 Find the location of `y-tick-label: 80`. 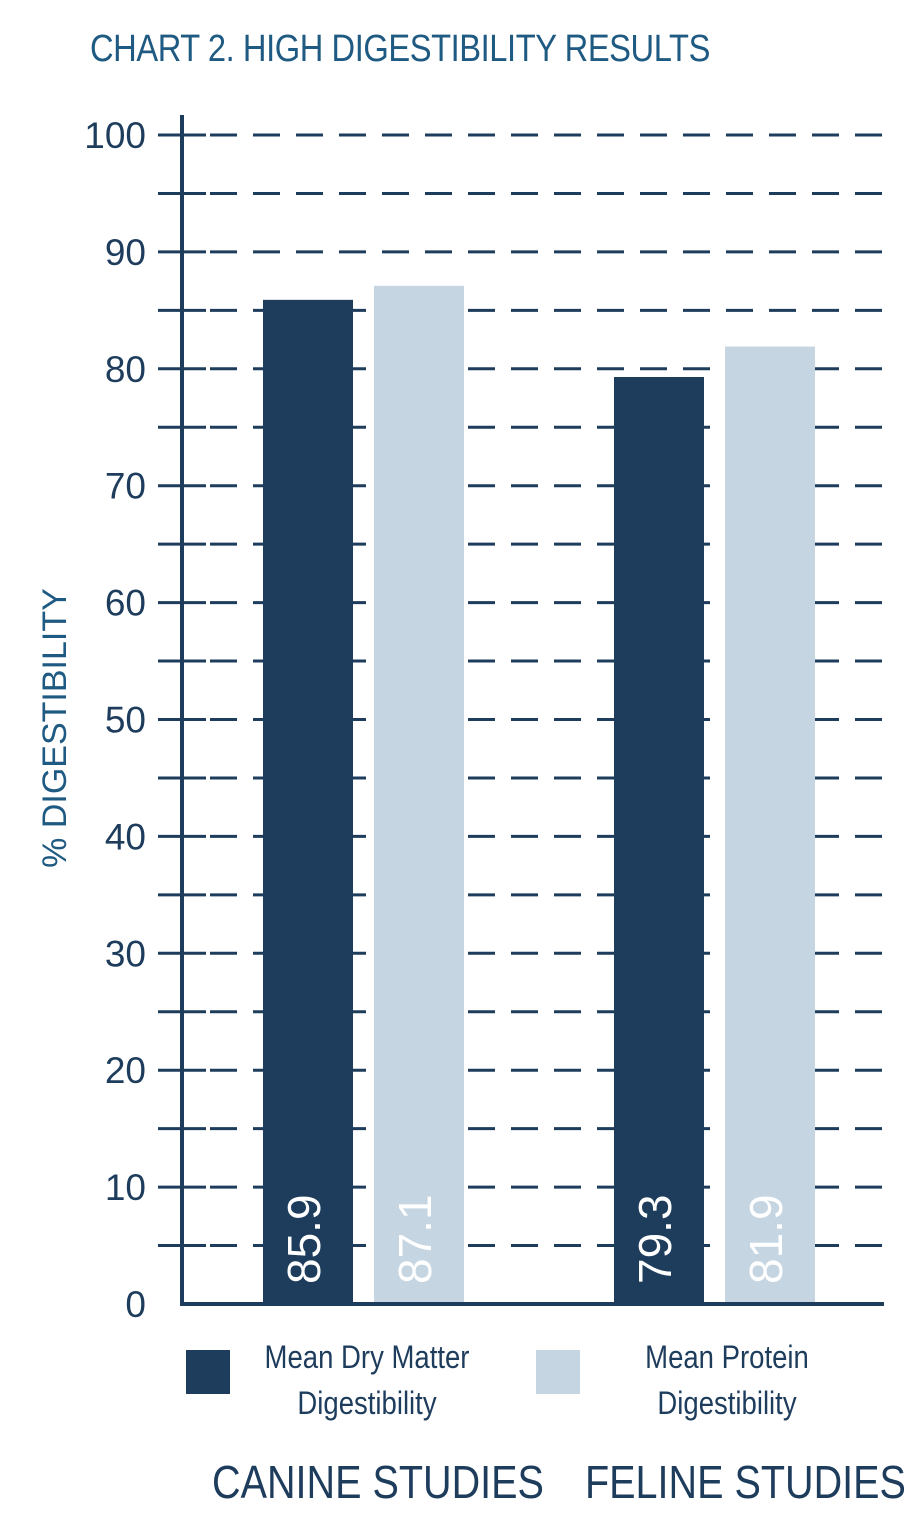

y-tick-label: 80 is located at coordinates (125, 369).